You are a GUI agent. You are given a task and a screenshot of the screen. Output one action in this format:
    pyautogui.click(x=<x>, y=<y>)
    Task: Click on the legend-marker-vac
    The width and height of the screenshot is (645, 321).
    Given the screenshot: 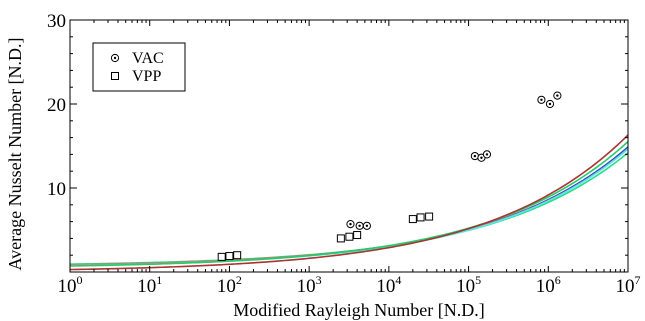 What is the action you would take?
    pyautogui.click(x=115, y=58)
    